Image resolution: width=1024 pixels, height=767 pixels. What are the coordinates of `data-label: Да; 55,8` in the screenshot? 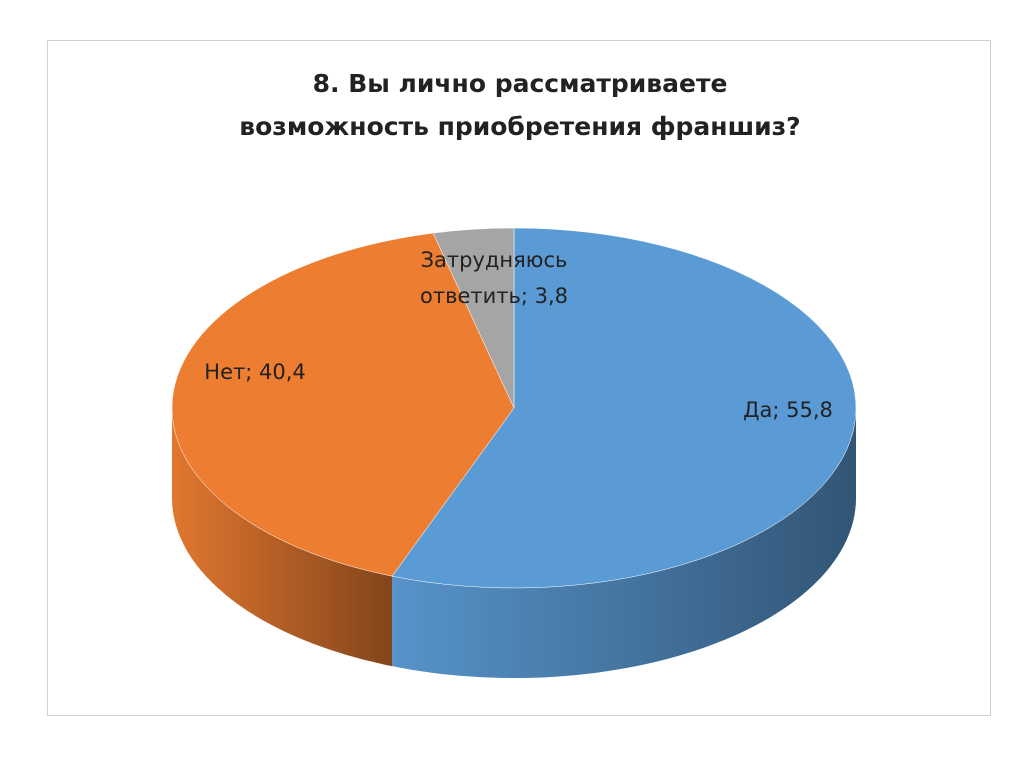 It's located at (788, 410).